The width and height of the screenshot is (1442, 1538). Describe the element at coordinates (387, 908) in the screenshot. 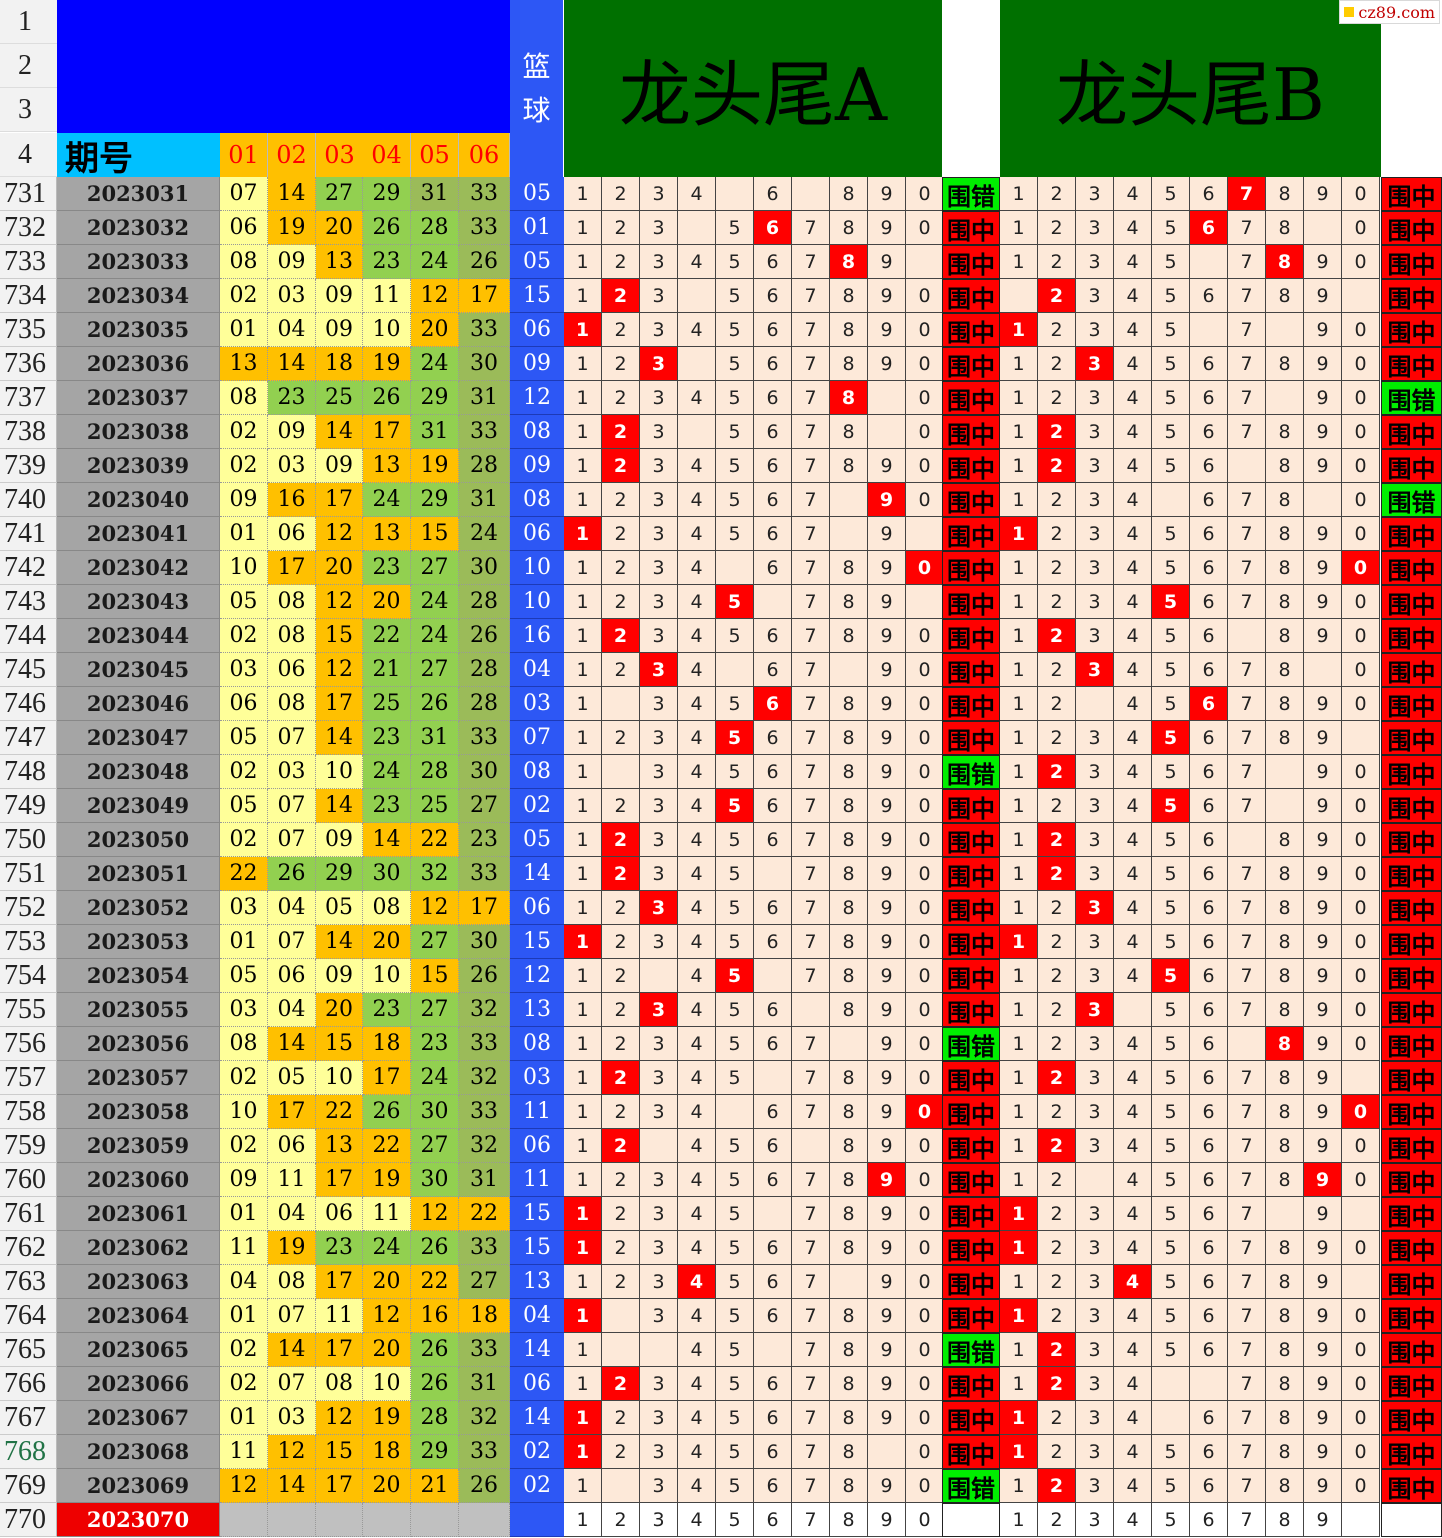

I see `number-cell: 08` at that location.